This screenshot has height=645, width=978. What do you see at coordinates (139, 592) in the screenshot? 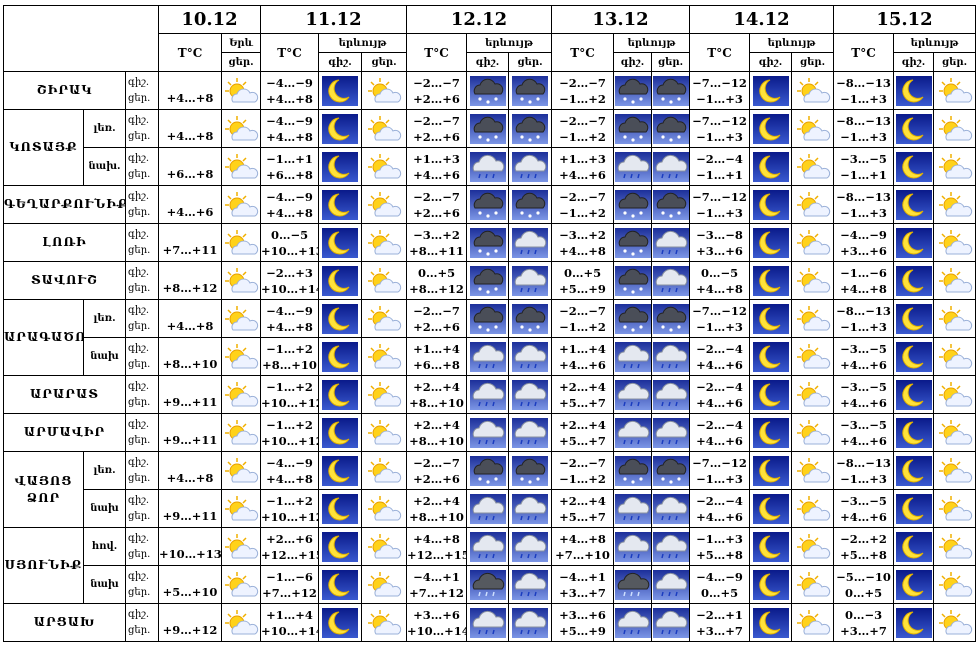
I see `time-label: ցեր.` at bounding box center [139, 592].